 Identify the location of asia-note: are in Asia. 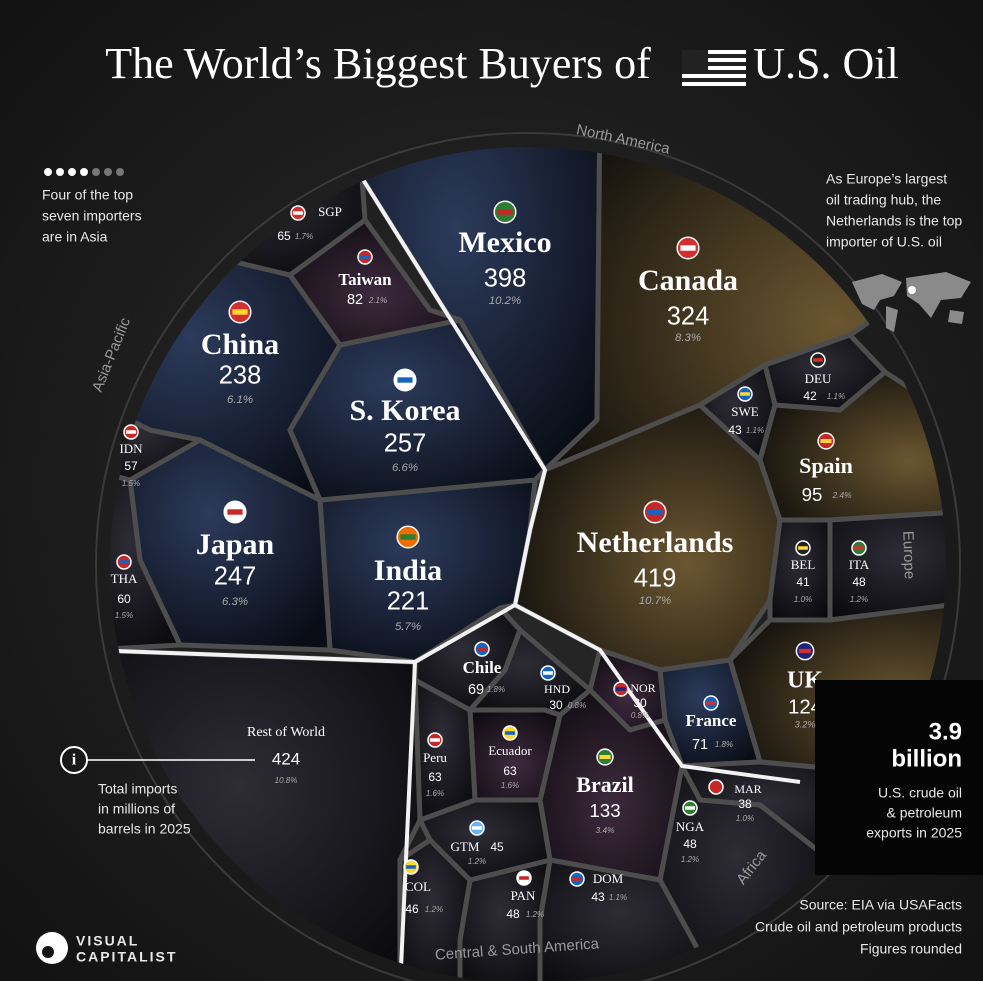
(75, 237).